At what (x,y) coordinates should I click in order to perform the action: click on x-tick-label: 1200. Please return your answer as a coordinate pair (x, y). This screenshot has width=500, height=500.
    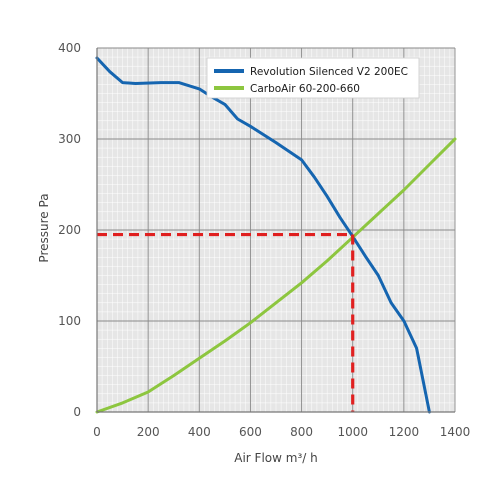
    Looking at the image, I should click on (404, 432).